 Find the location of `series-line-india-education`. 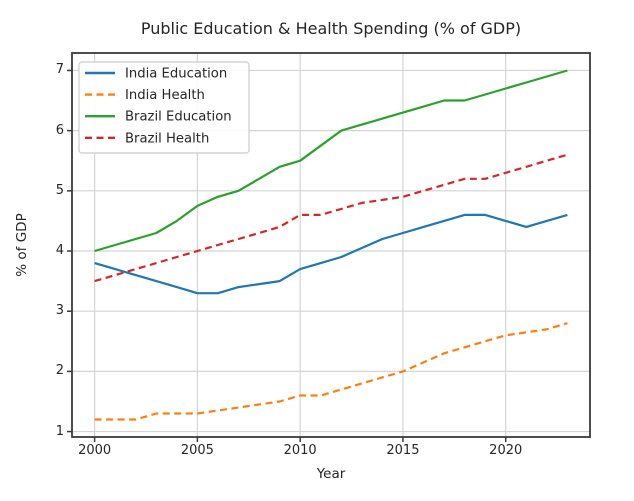

series-line-india-education is located at coordinates (331, 254).